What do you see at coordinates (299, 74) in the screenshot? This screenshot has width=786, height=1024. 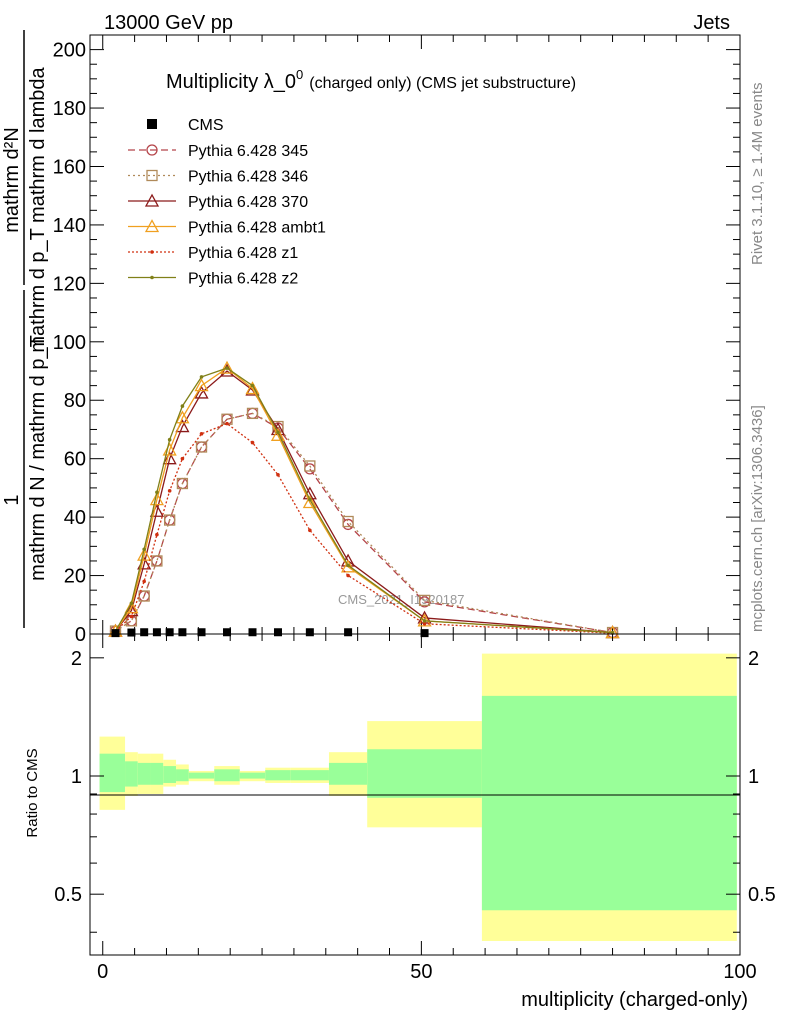 I see `plot-title-sup: 0` at bounding box center [299, 74].